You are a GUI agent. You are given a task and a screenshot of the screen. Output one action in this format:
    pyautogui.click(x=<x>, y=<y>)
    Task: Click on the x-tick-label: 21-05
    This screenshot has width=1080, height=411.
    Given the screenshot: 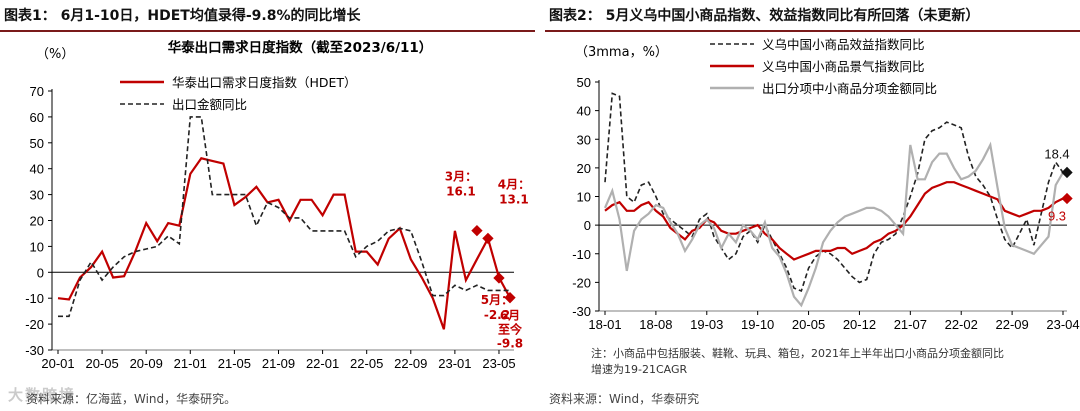 What is the action you would take?
    pyautogui.click(x=234, y=363)
    